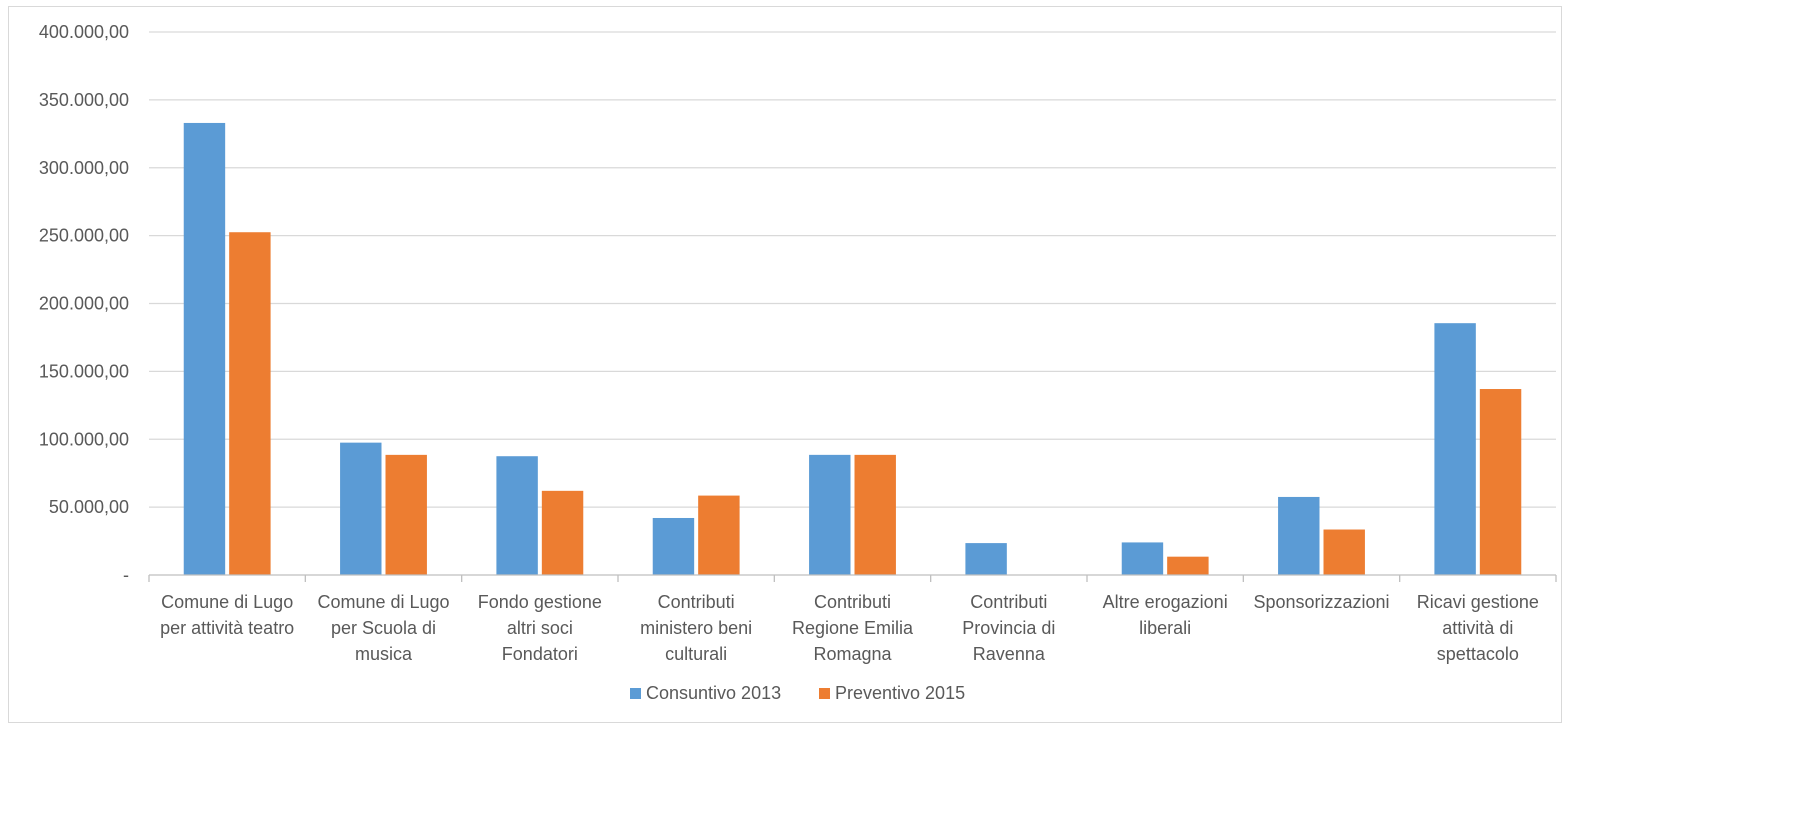 The height and width of the screenshot is (836, 1800). I want to click on x-category-label: Sponsorizzazioni, so click(1321, 602).